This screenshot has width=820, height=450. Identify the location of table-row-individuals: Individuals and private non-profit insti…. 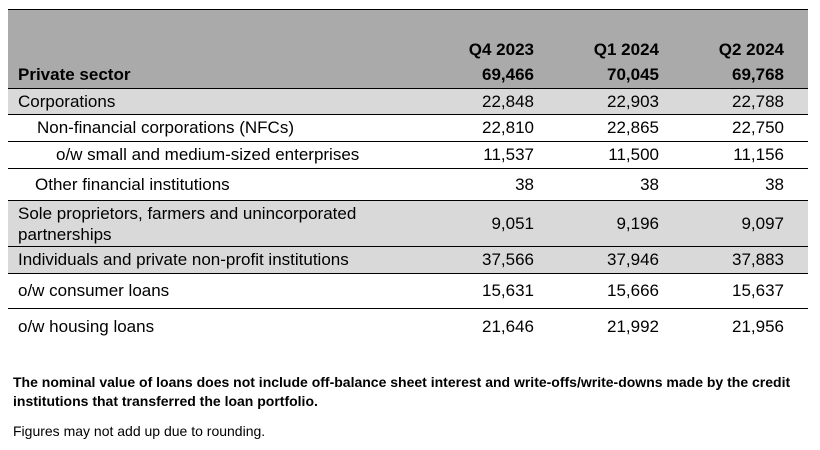
(408, 260).